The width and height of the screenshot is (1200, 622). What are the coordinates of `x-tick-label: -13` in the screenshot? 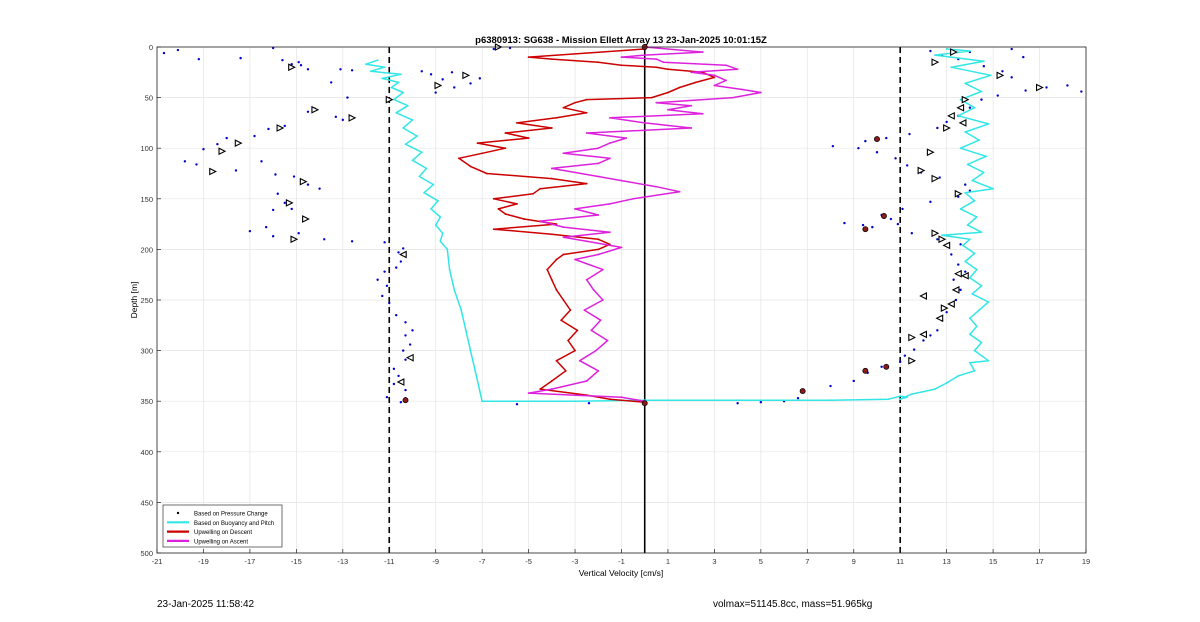 It's located at (342, 561).